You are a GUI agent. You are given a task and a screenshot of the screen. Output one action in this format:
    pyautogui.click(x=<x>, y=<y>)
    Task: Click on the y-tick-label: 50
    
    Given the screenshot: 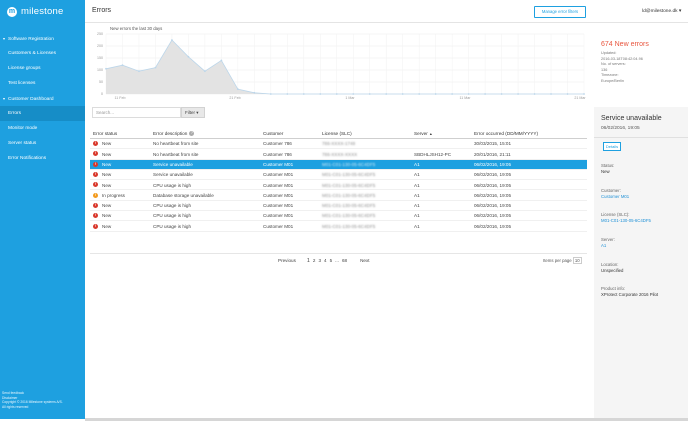 What is the action you would take?
    pyautogui.click(x=101, y=82)
    